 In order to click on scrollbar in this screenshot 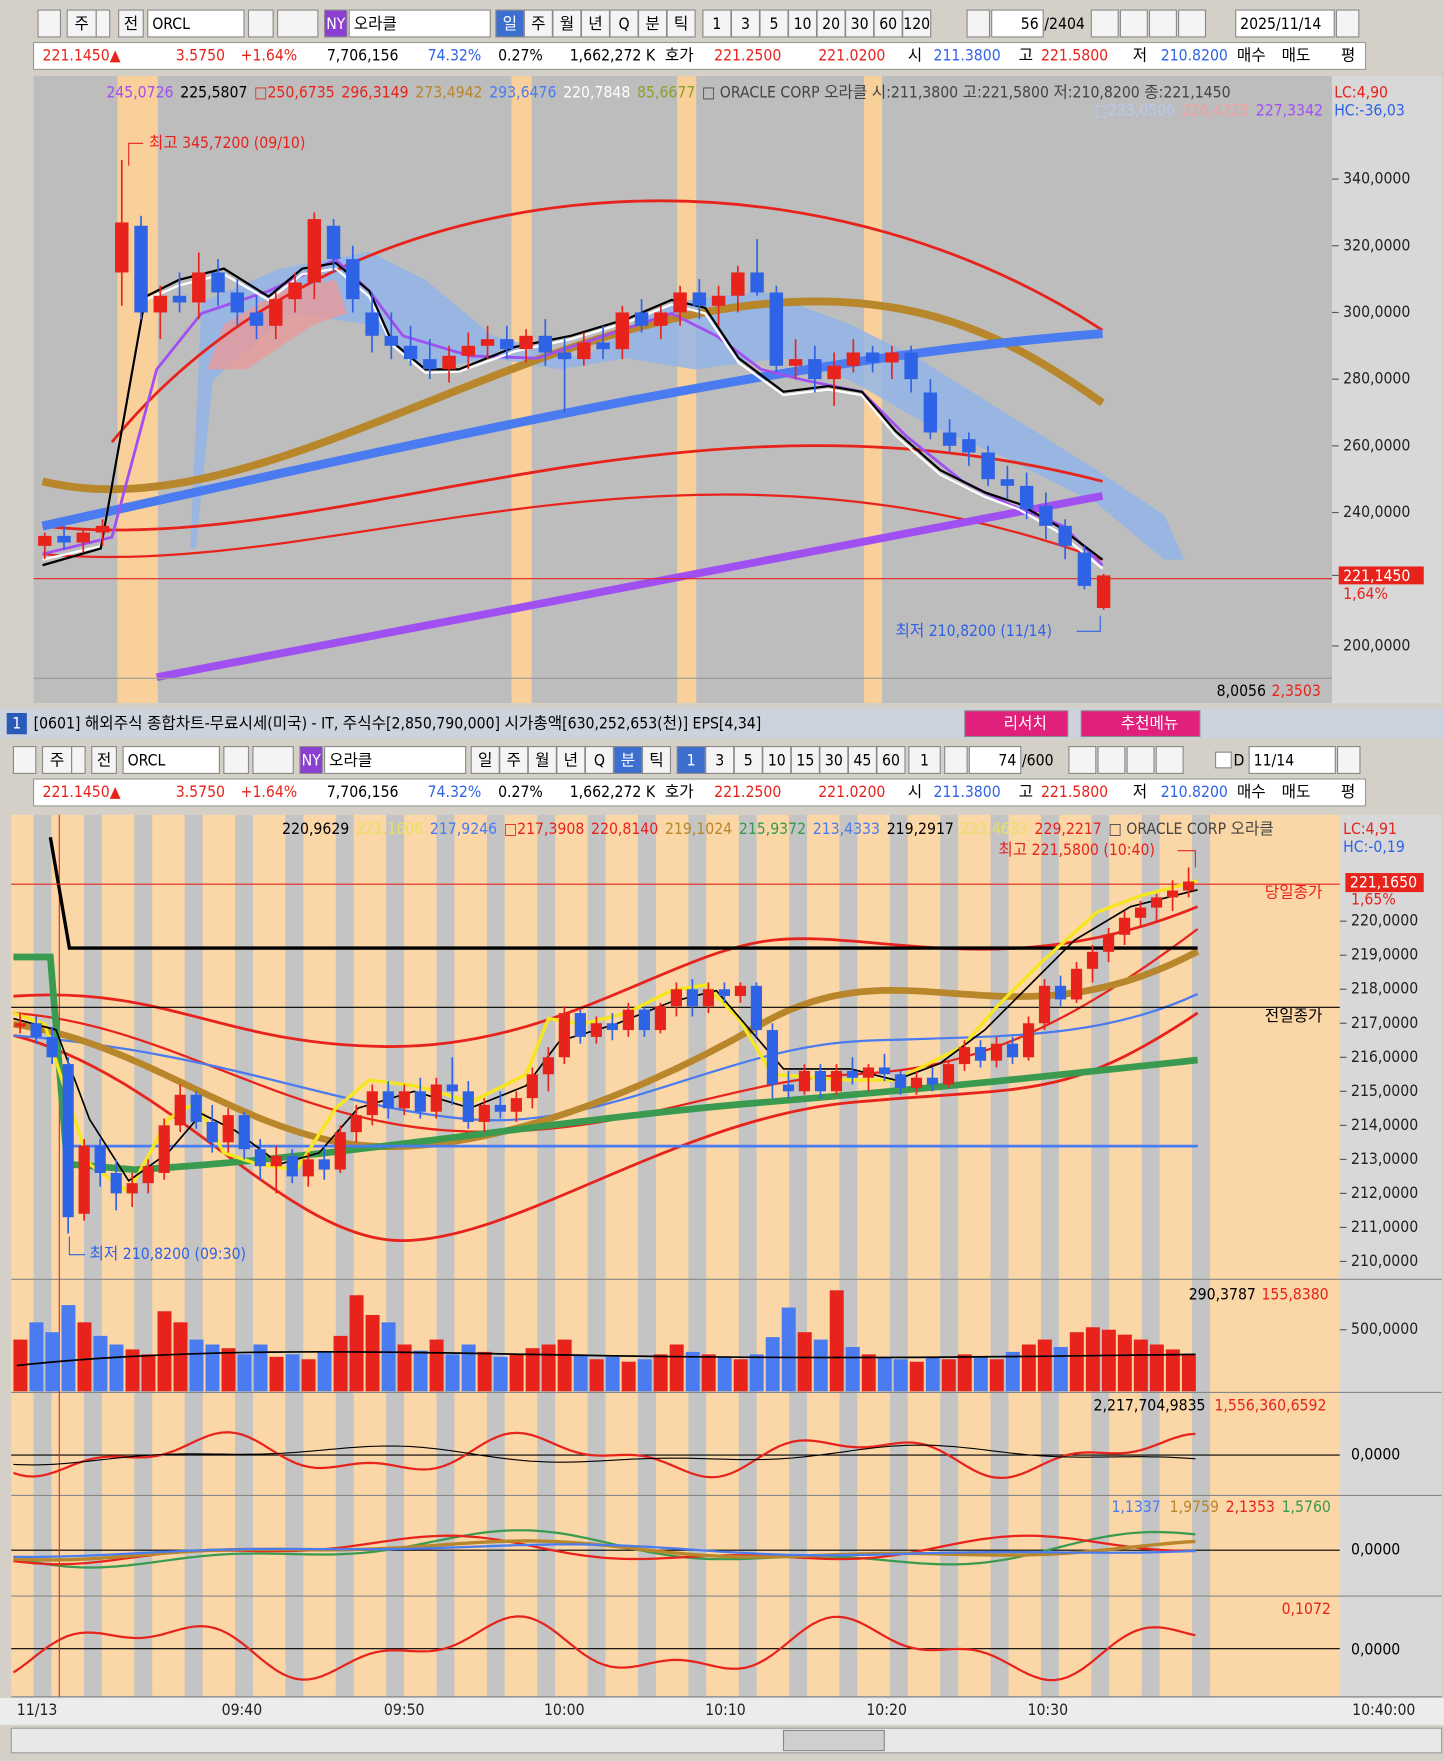, I will do `click(726, 1740)`.